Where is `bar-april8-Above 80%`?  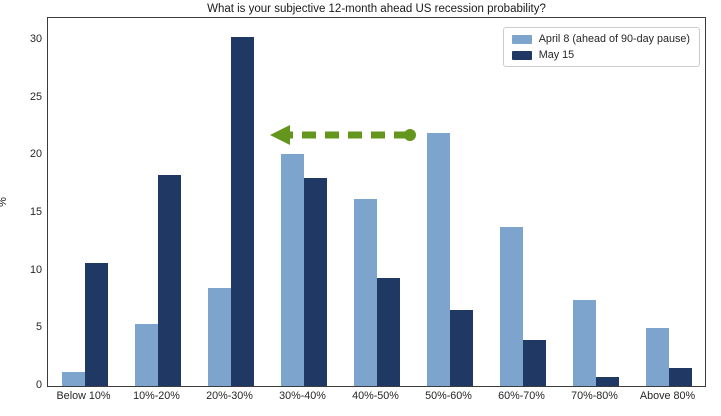 bar-april8-Above 80% is located at coordinates (657, 357).